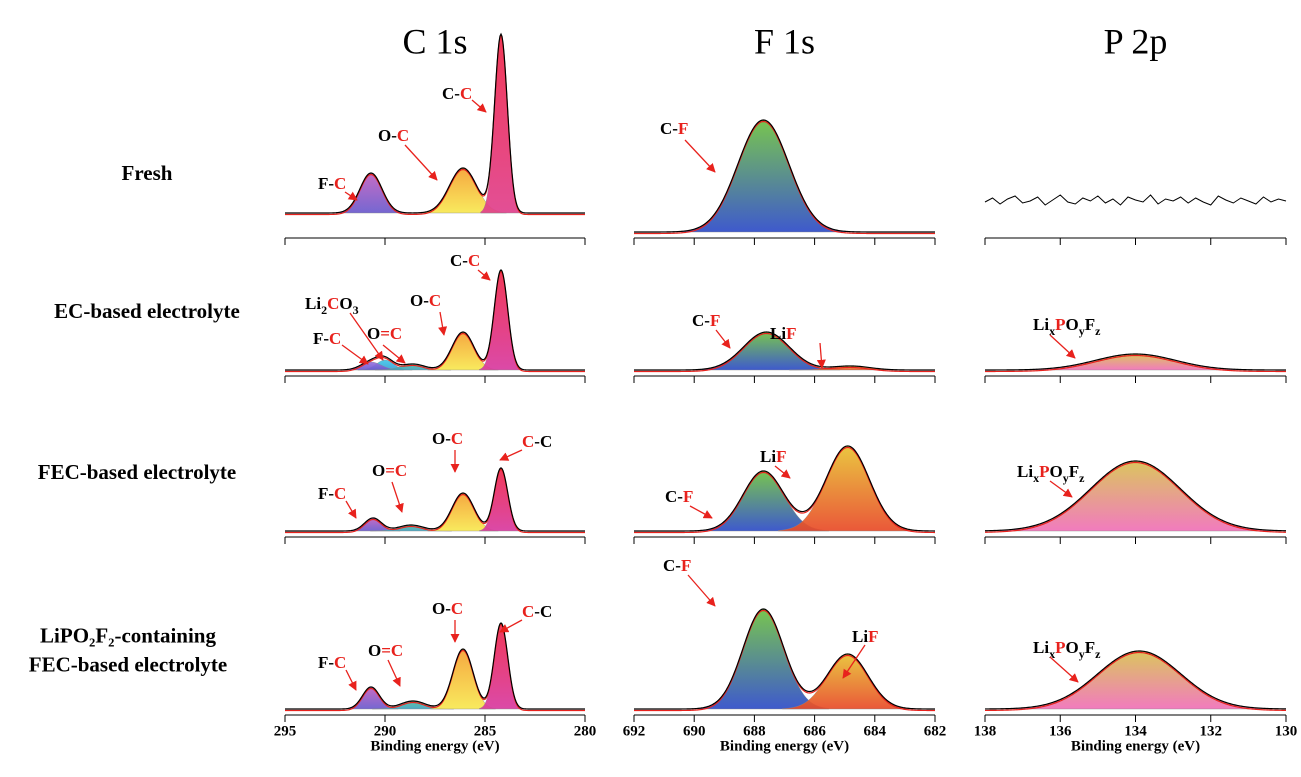 Image resolution: width=1301 pixels, height=777 pixels. I want to click on peak-label: LiF, so click(783, 333).